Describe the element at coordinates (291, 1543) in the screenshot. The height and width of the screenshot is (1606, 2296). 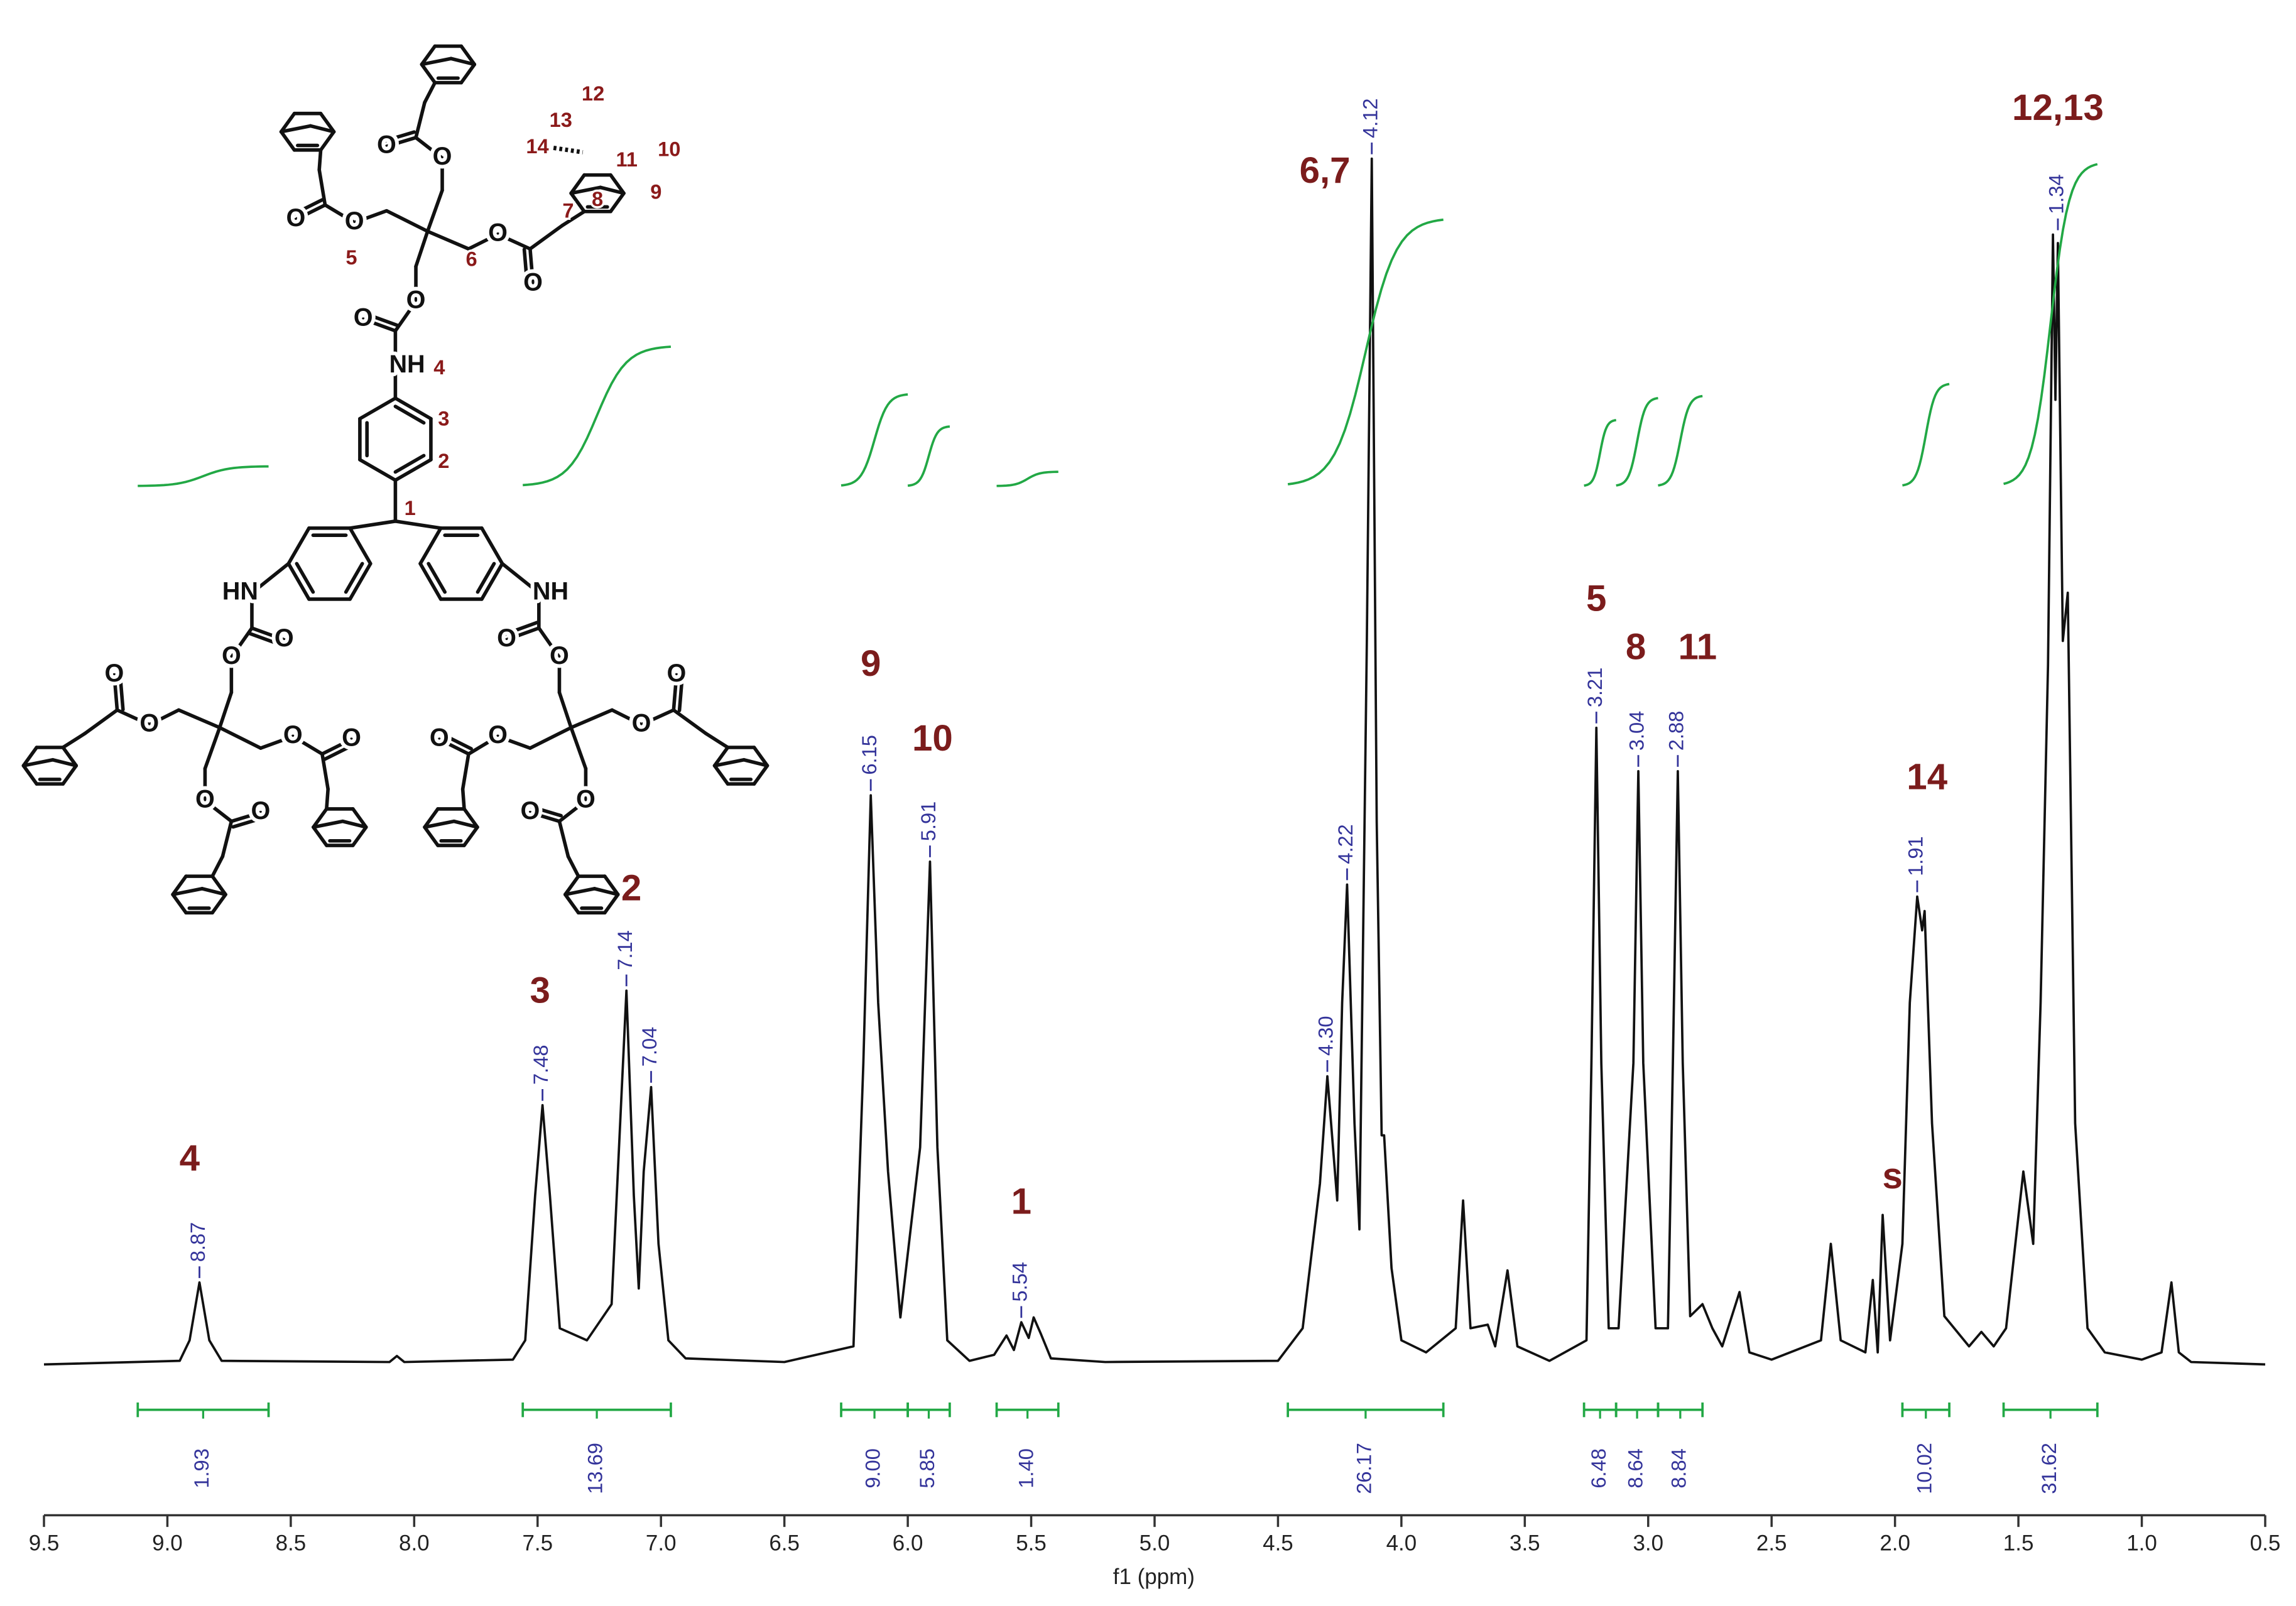
I see `x-tick-label: 8.5` at that location.